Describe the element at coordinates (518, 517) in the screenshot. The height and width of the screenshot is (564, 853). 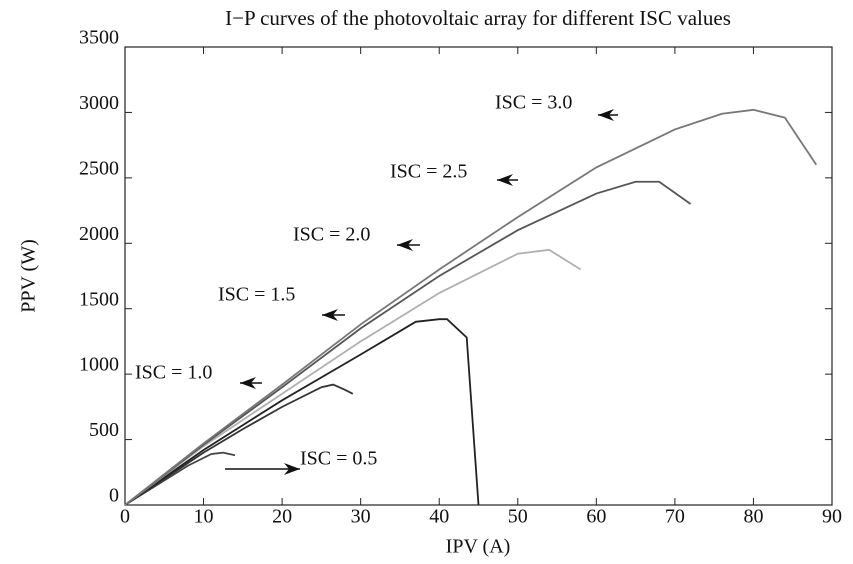
I see `x-tick-label: 50` at that location.